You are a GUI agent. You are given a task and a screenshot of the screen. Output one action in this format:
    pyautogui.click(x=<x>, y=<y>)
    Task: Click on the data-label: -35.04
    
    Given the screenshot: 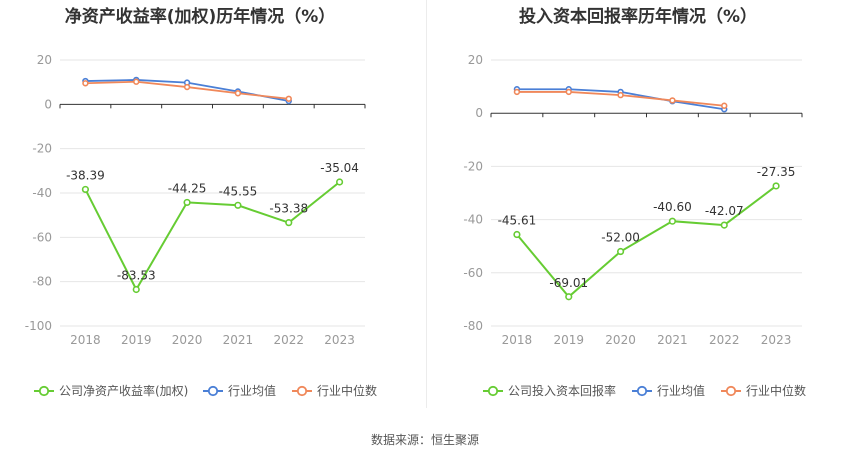 What is the action you would take?
    pyautogui.click(x=339, y=168)
    